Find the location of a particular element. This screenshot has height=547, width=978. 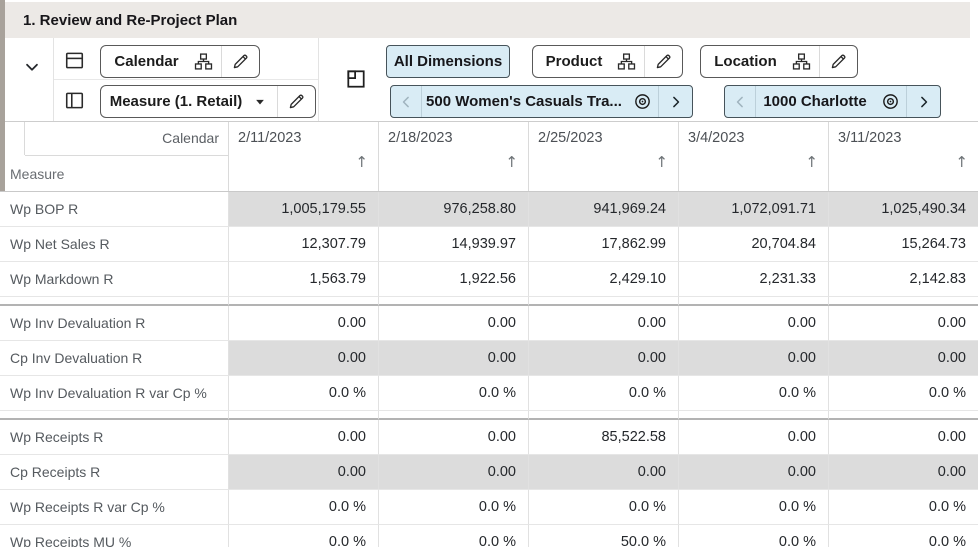

grid-cell: 1,563.79 is located at coordinates (303, 279).